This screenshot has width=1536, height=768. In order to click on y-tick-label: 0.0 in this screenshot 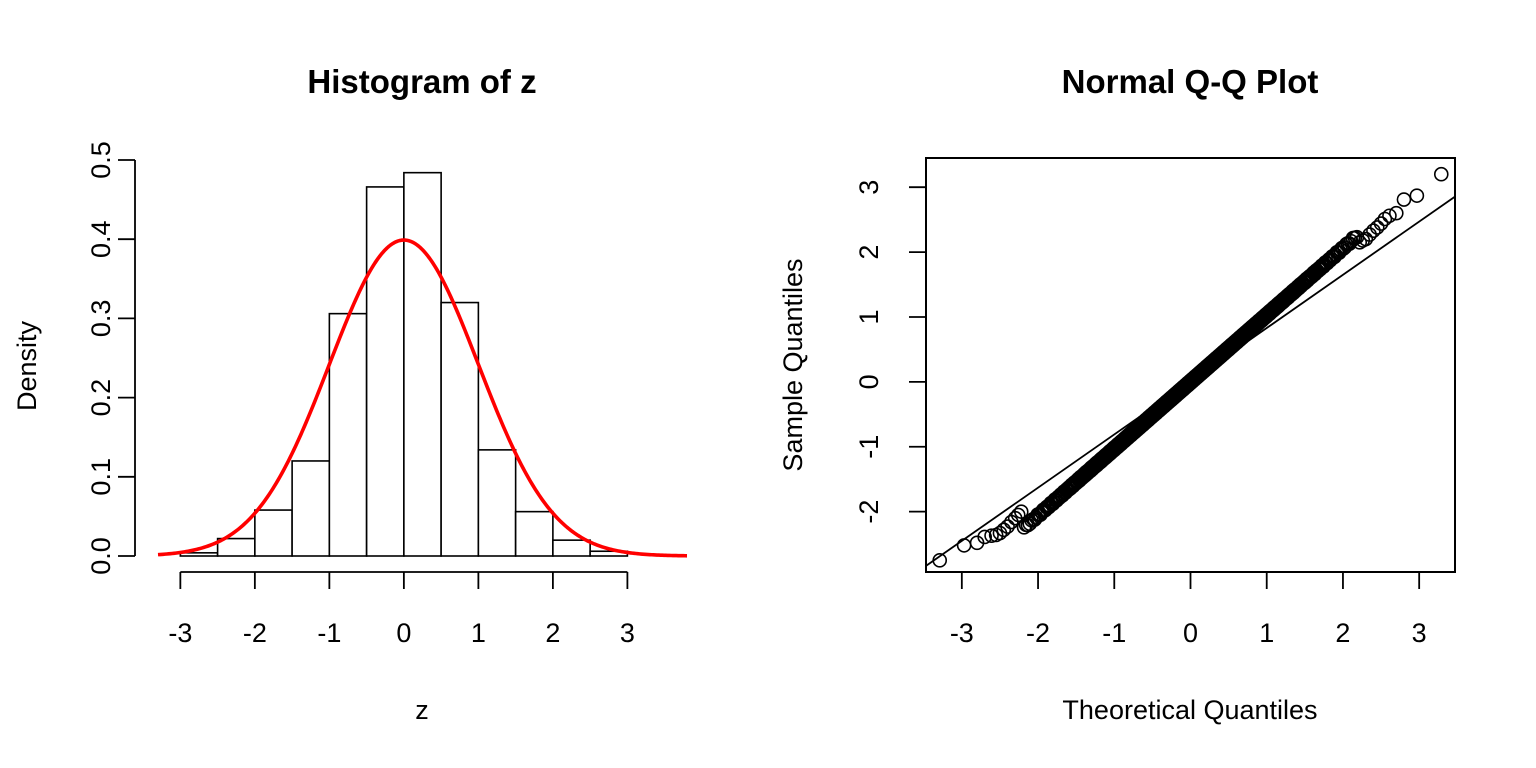, I will do `click(101, 556)`.